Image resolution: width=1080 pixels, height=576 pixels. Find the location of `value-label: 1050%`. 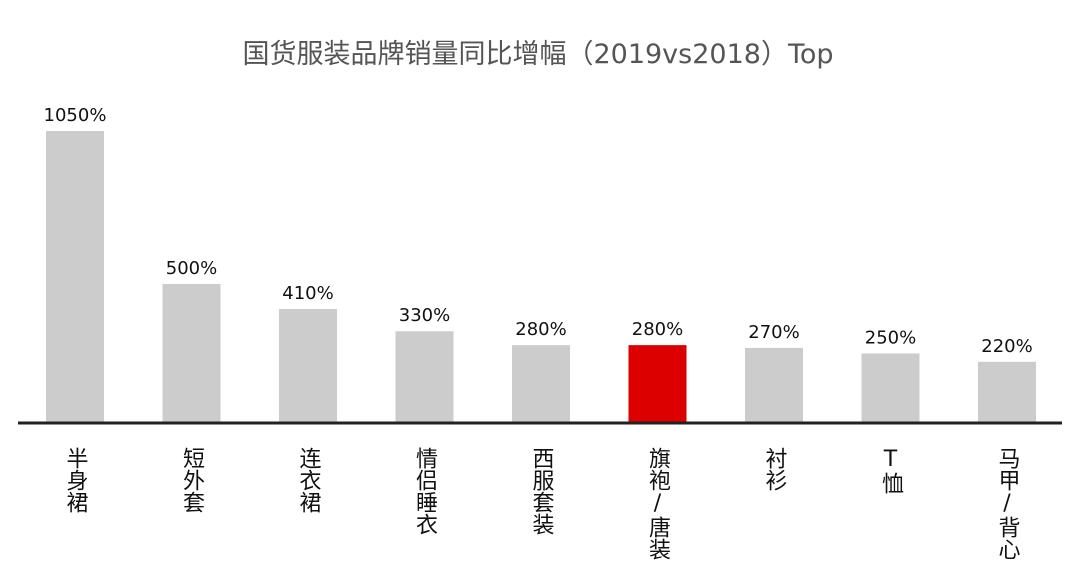

value-label: 1050% is located at coordinates (75, 115).